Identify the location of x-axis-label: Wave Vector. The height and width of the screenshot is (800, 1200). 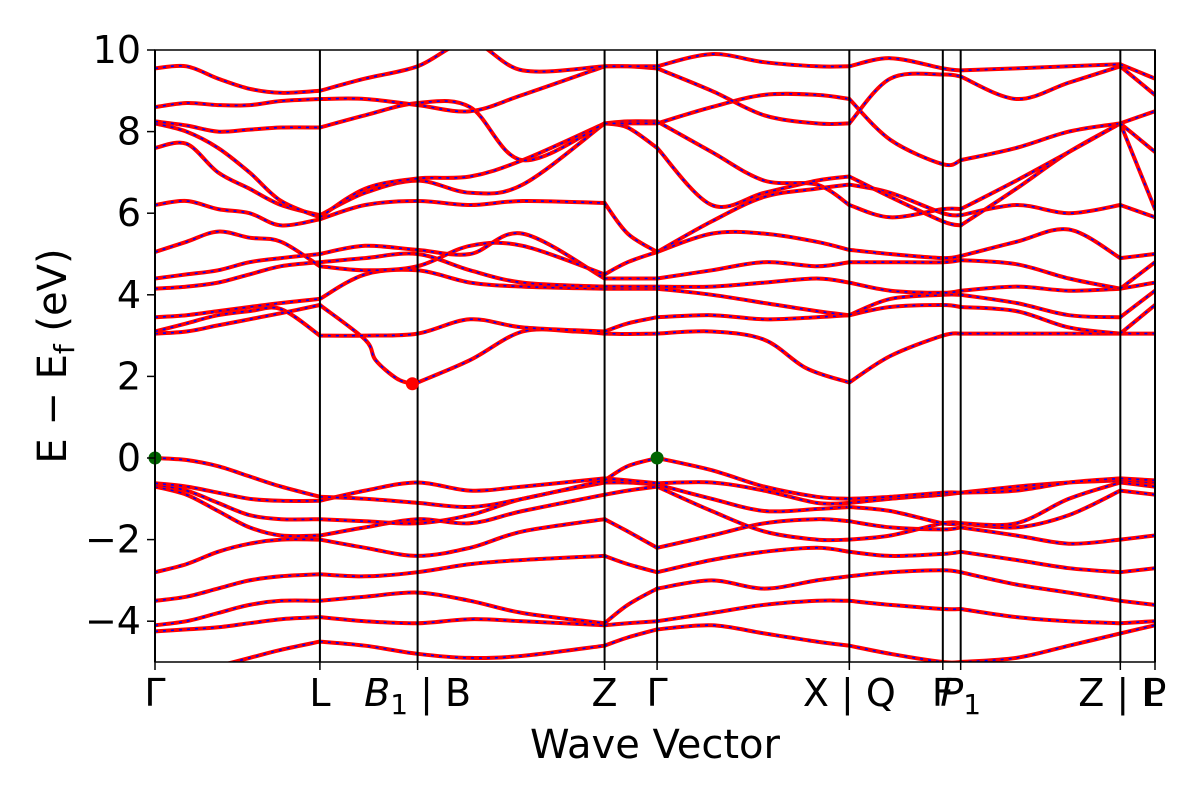
(655, 745).